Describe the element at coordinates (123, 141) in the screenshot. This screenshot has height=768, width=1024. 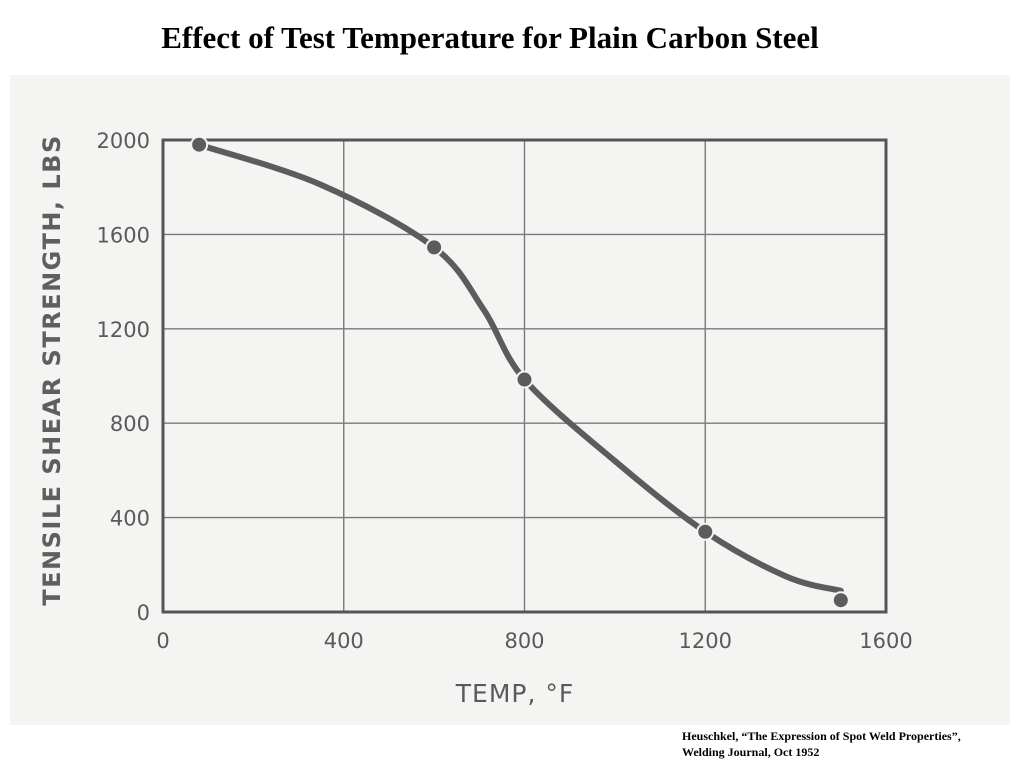
I see `y-tick-label: 2000` at that location.